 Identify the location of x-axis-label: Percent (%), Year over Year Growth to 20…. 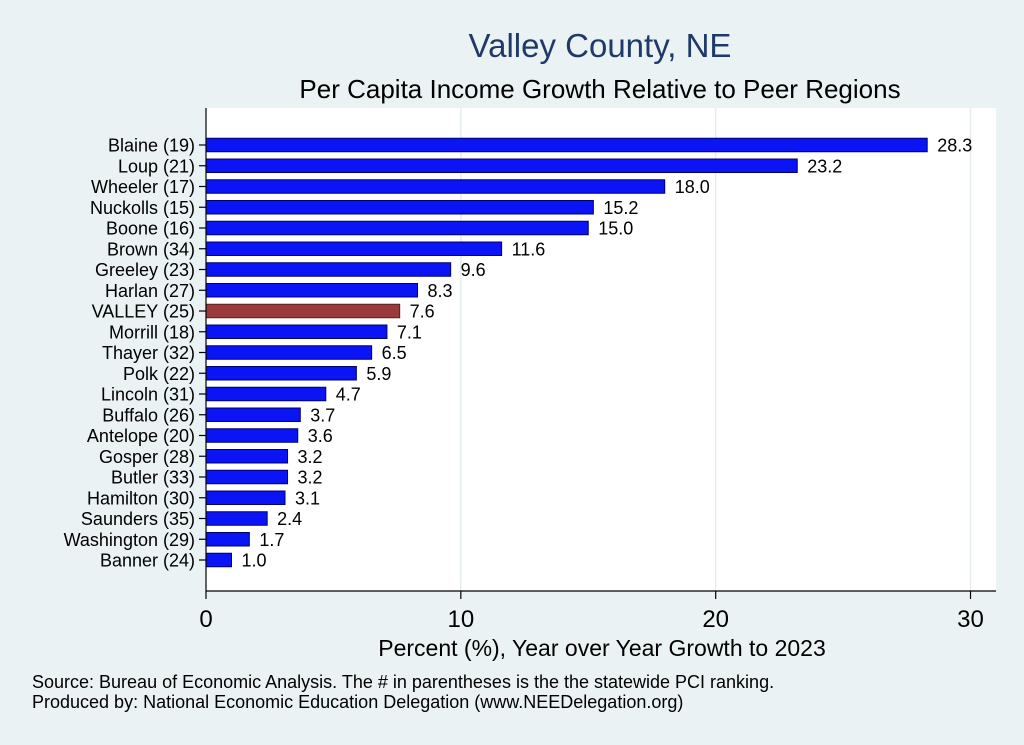
(602, 648).